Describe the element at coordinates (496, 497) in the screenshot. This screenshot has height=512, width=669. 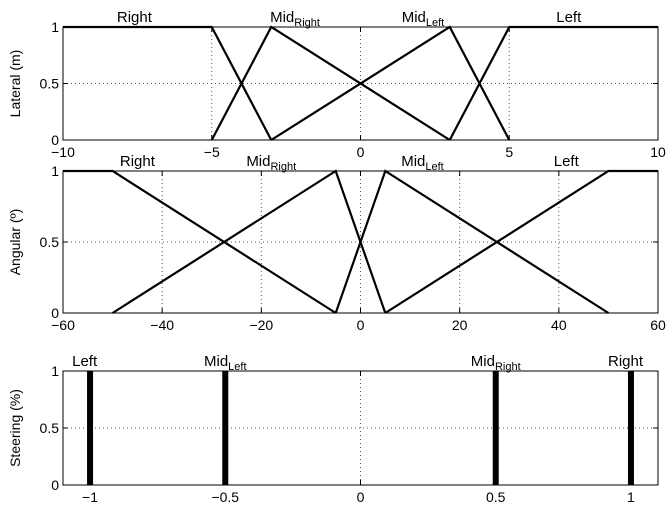
I see `x-tick-label: 0.5` at that location.